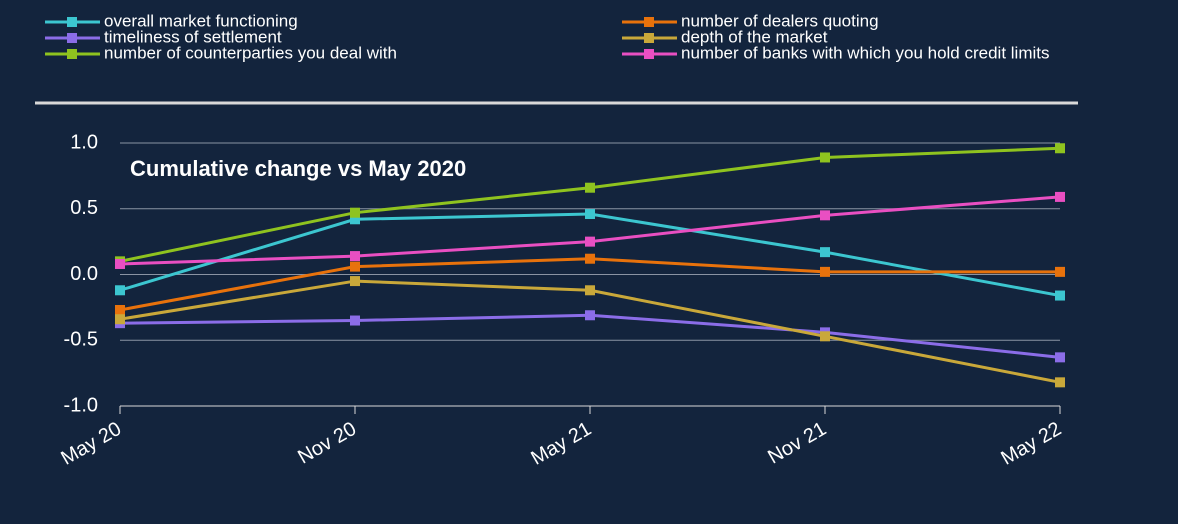 Image resolution: width=1178 pixels, height=524 pixels. Describe the element at coordinates (298, 168) in the screenshot. I see `annotation: Cumulative change vs May 2020` at that location.